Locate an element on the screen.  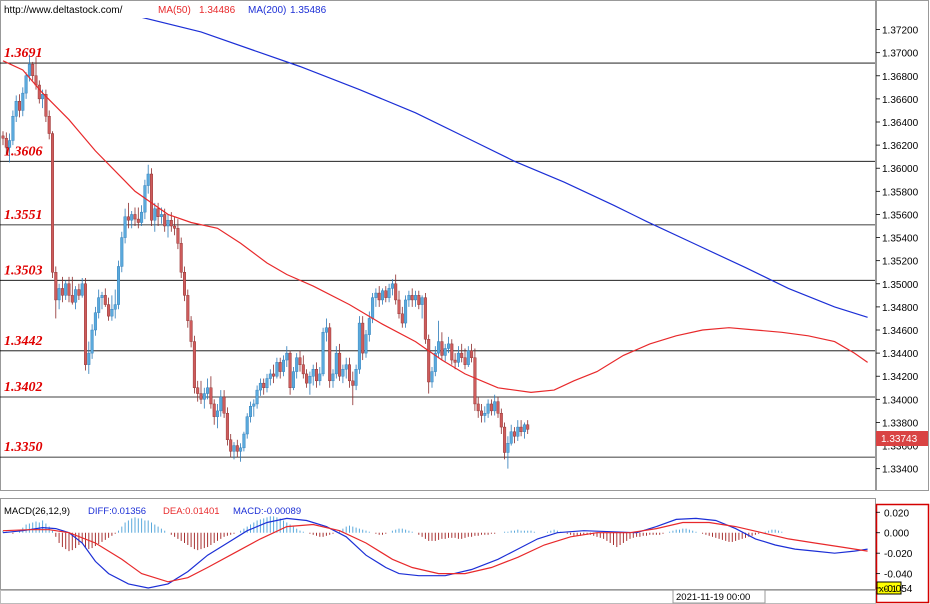
level-label: 1.3551 is located at coordinates (23, 215).